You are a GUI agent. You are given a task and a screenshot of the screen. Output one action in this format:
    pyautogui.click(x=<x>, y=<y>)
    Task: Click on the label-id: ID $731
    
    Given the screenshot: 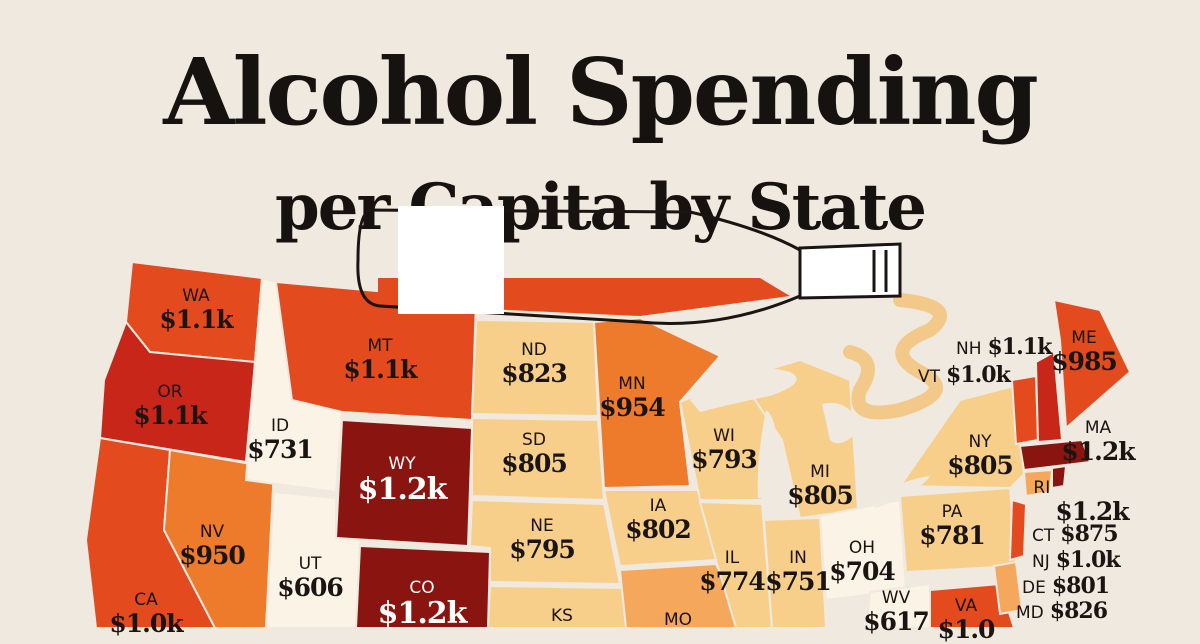 What is the action you would take?
    pyautogui.click(x=280, y=440)
    